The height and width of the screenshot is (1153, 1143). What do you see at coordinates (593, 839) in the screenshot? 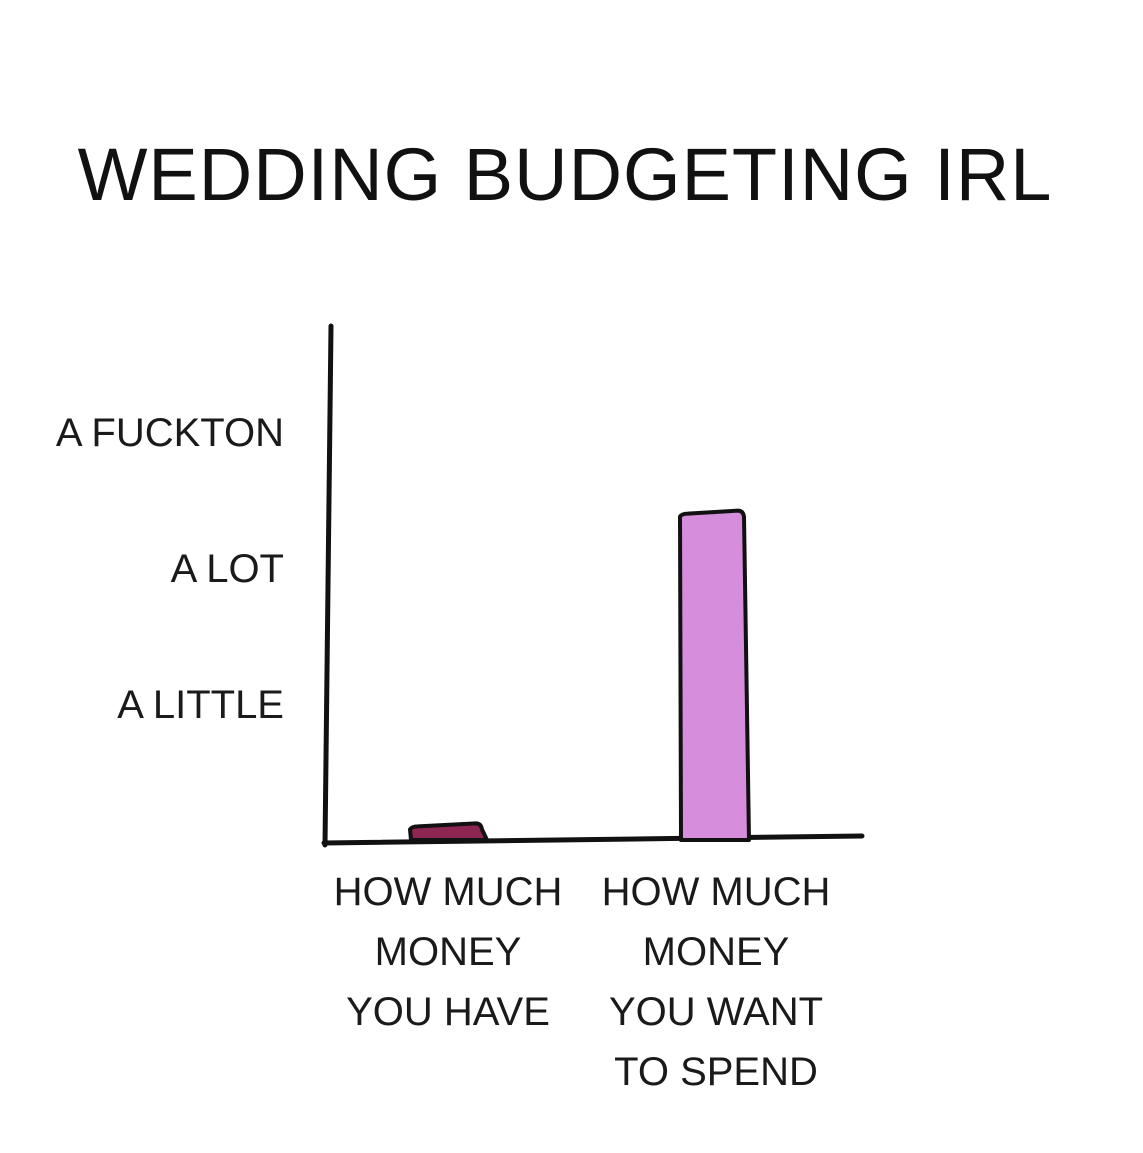
I see `x-axis` at bounding box center [593, 839].